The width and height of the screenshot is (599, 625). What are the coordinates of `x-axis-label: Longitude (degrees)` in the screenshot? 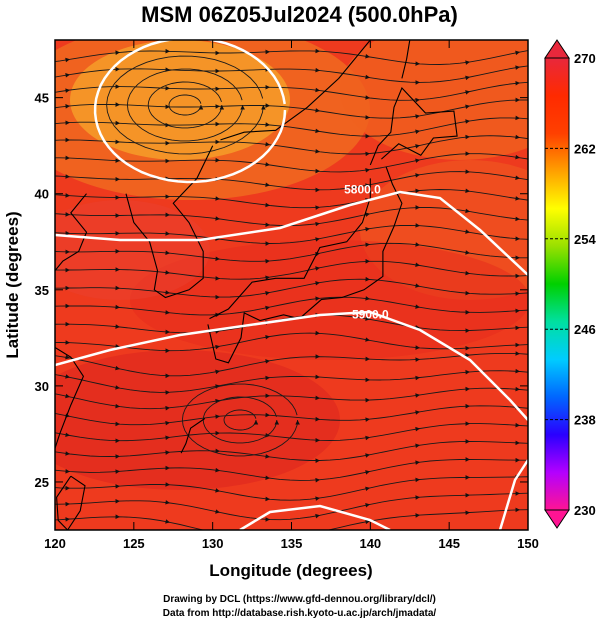 It's located at (290, 570).